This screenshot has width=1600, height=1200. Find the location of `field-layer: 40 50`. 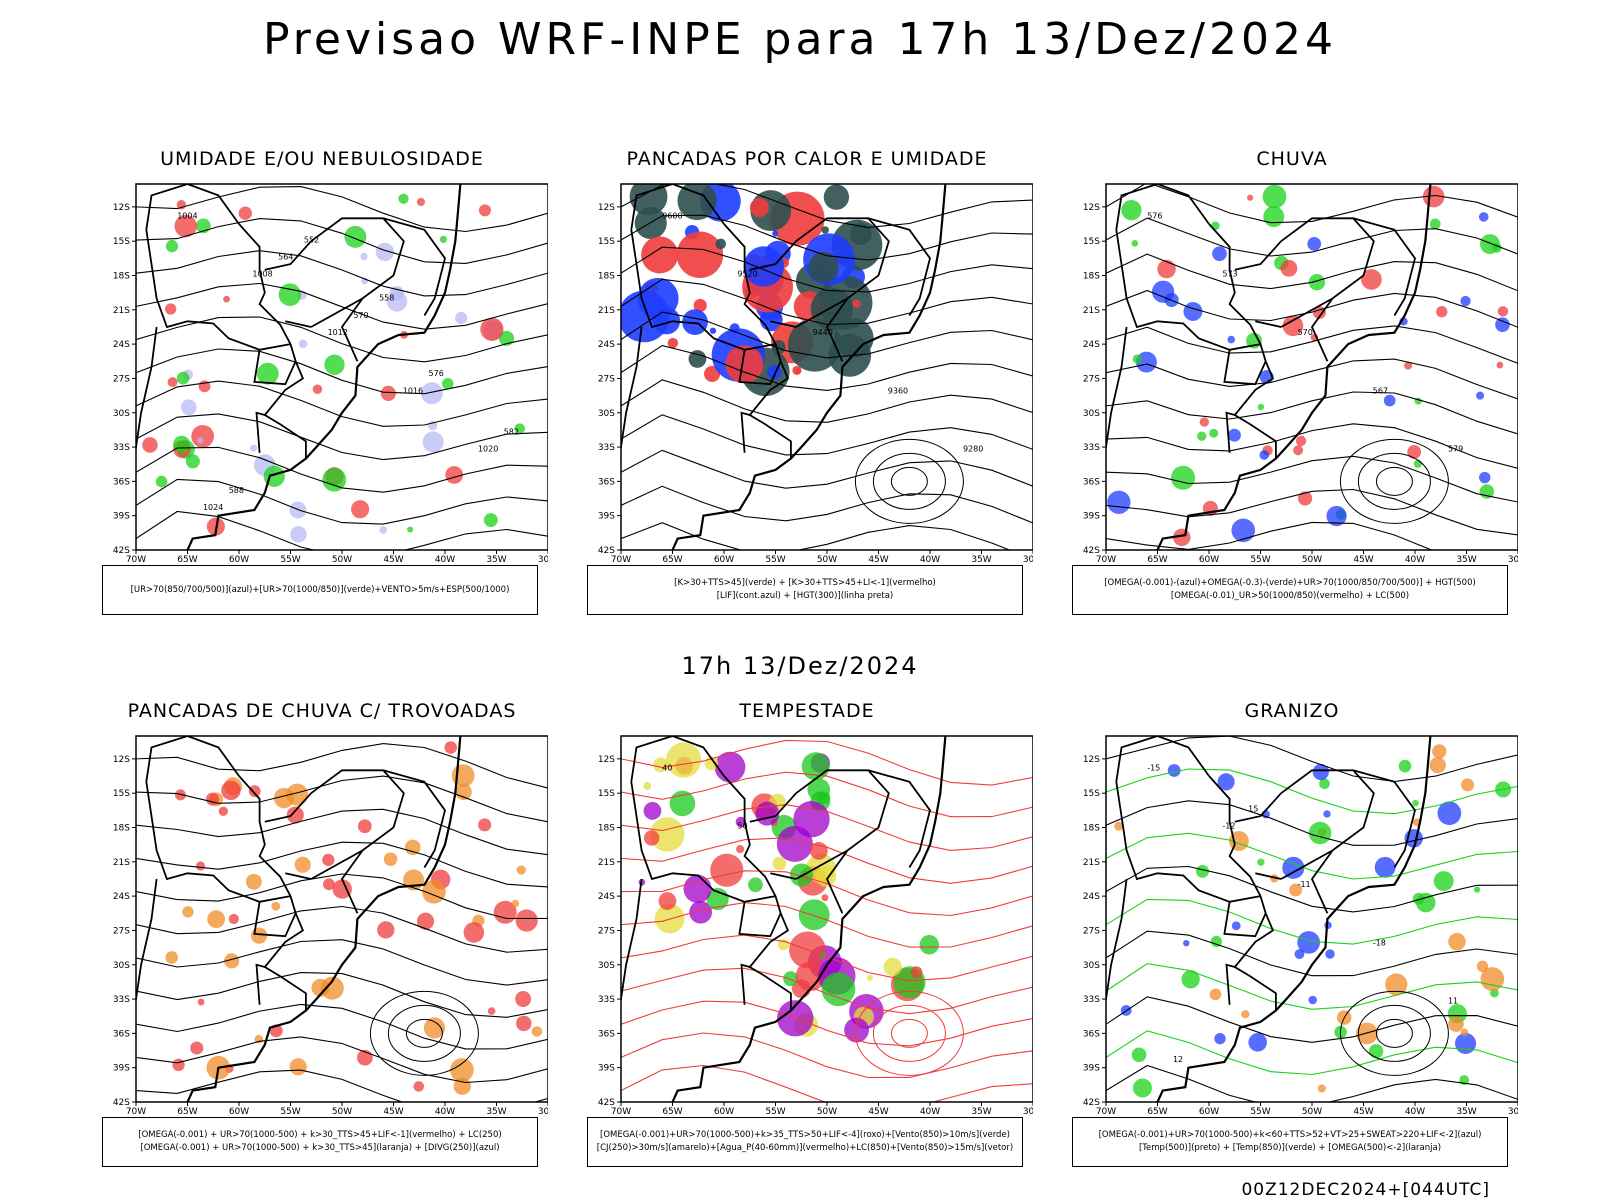

field-layer: 40 50 is located at coordinates (827, 919).